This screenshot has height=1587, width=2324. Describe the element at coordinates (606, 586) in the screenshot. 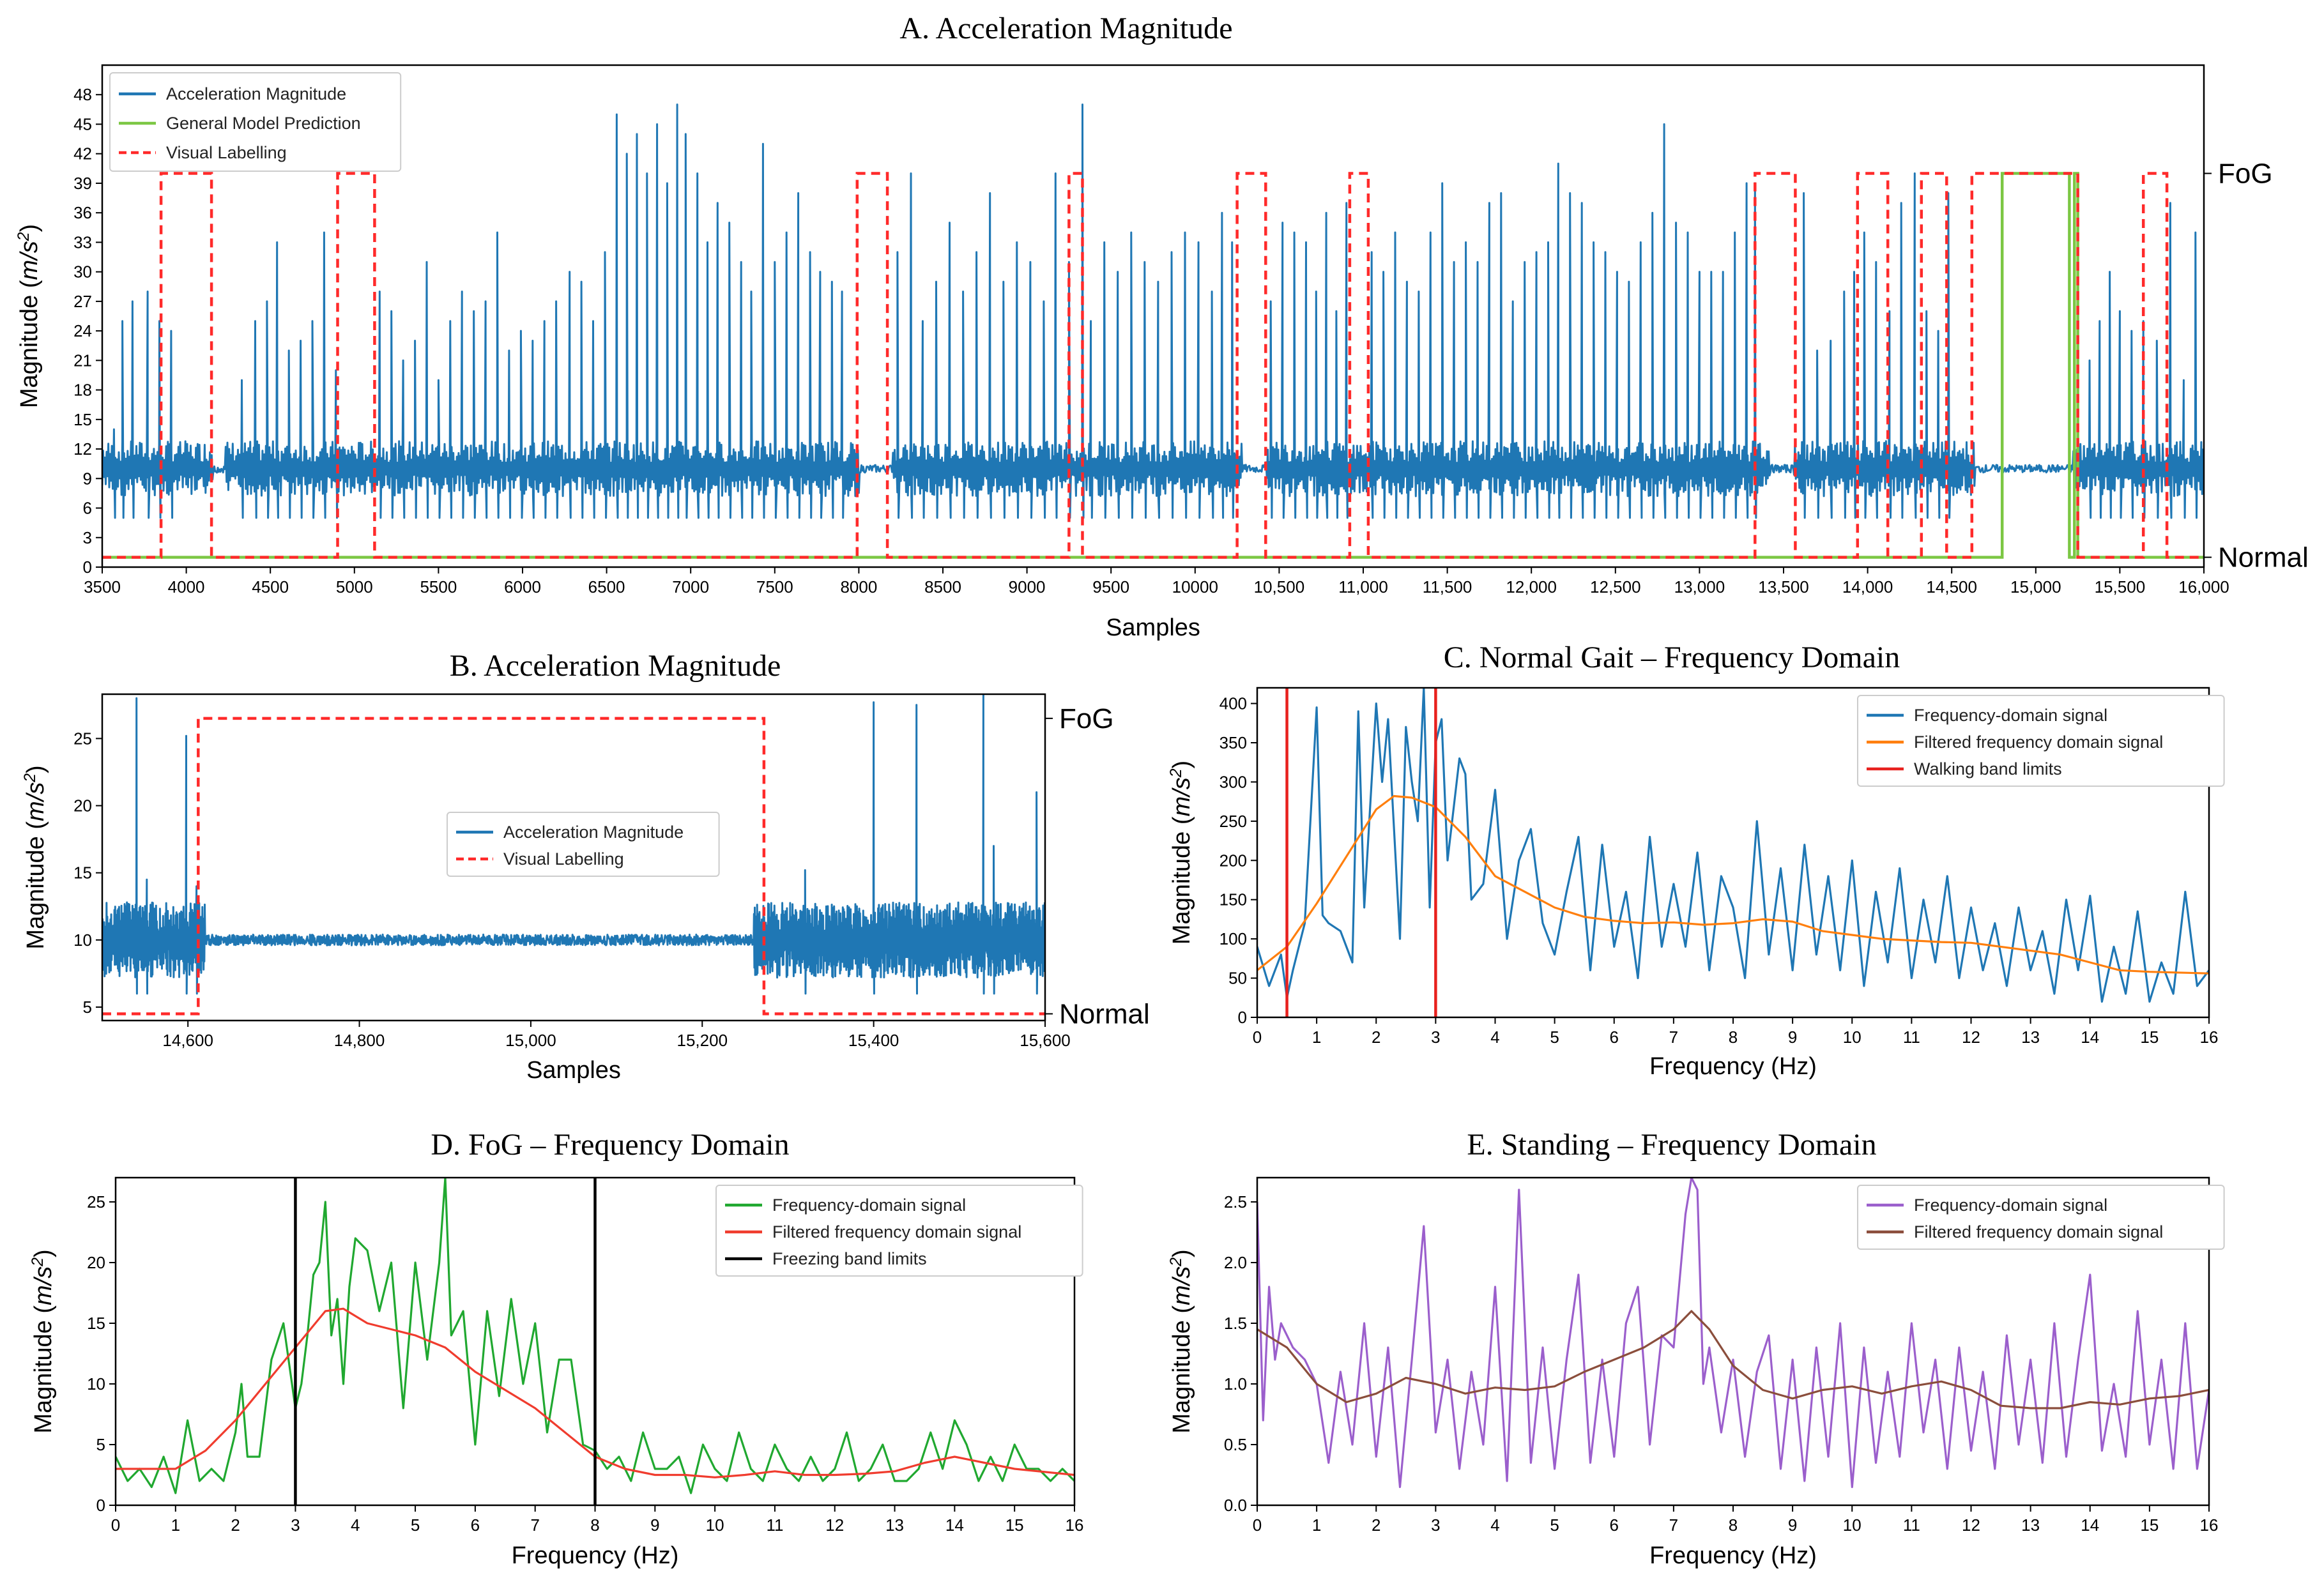

I see `x-tick-label: 6500` at that location.